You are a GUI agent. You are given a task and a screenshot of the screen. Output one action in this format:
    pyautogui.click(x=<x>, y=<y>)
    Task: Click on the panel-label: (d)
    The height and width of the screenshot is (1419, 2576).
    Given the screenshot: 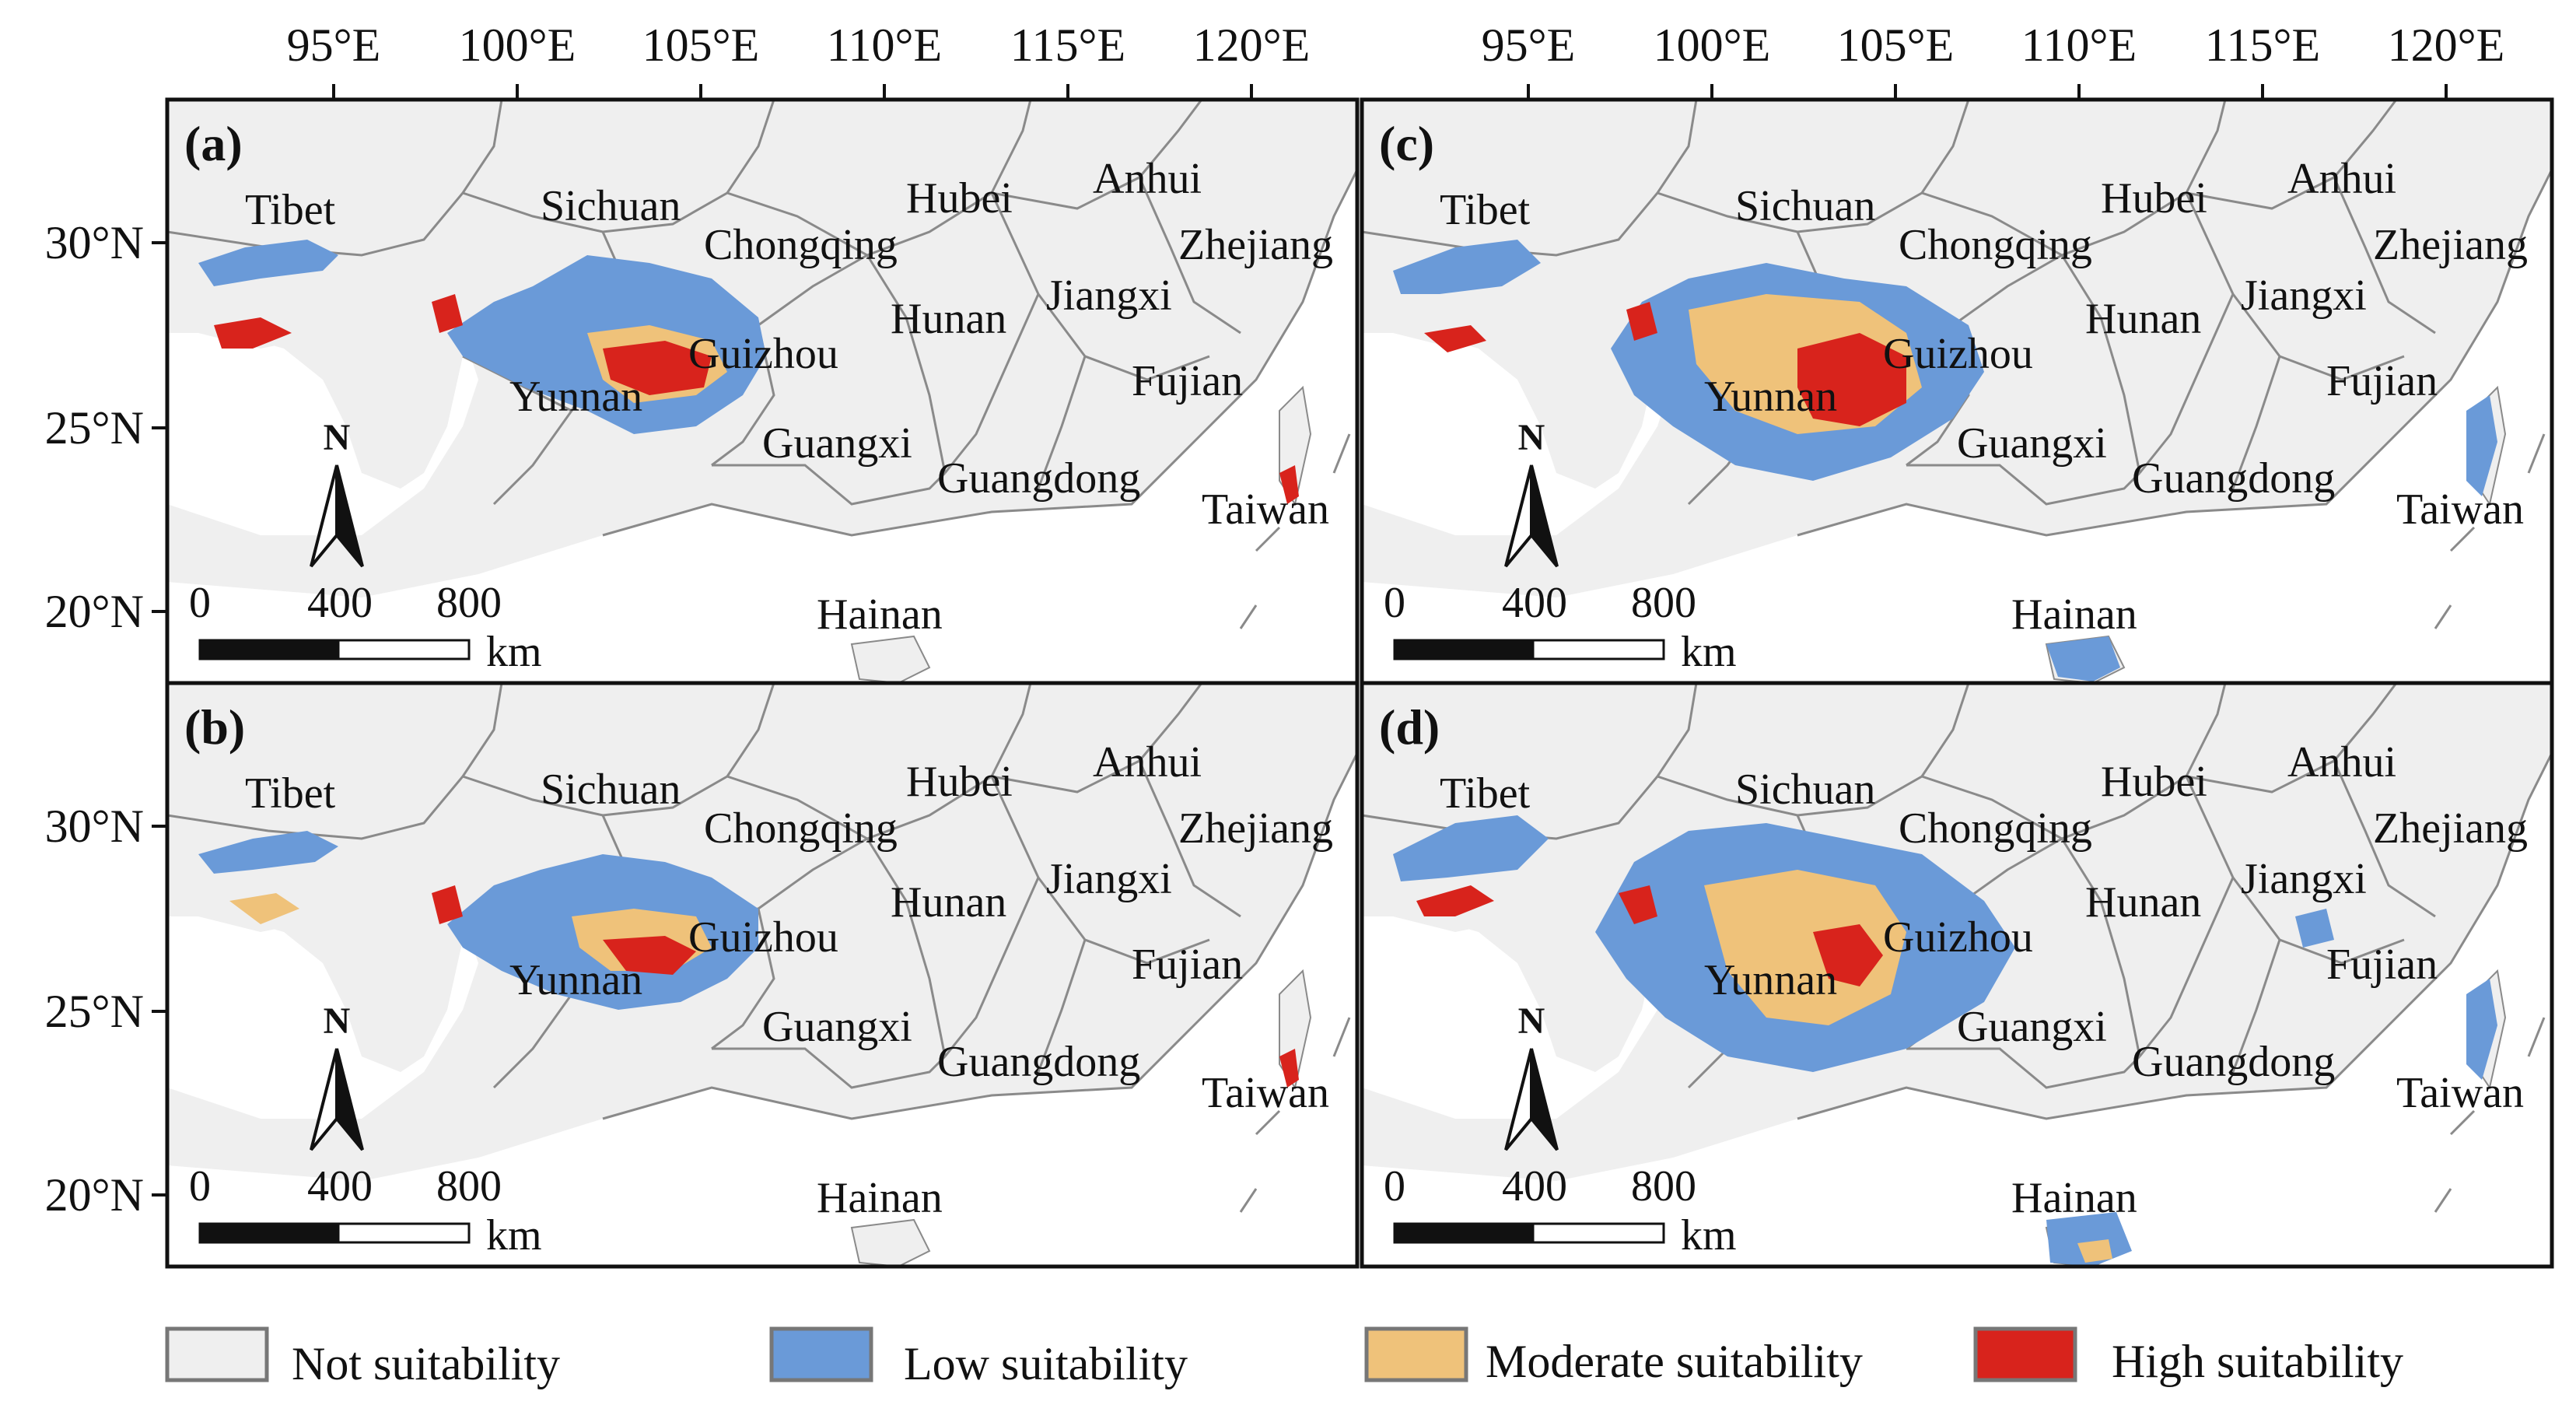 What is the action you would take?
    pyautogui.click(x=1409, y=727)
    